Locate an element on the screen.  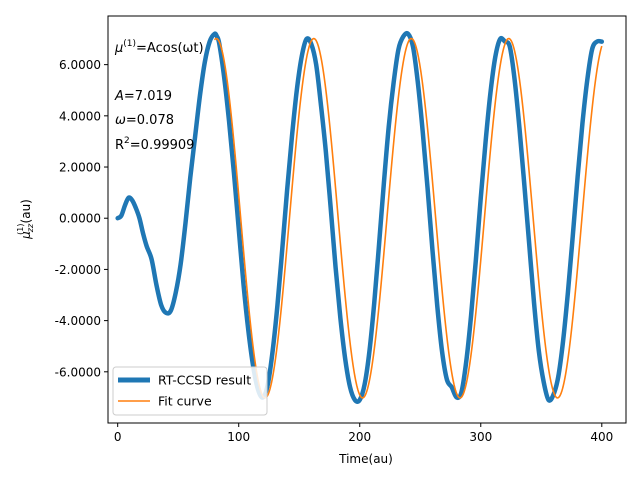
r2-annotation: R2=0.99909 is located at coordinates (154, 144).